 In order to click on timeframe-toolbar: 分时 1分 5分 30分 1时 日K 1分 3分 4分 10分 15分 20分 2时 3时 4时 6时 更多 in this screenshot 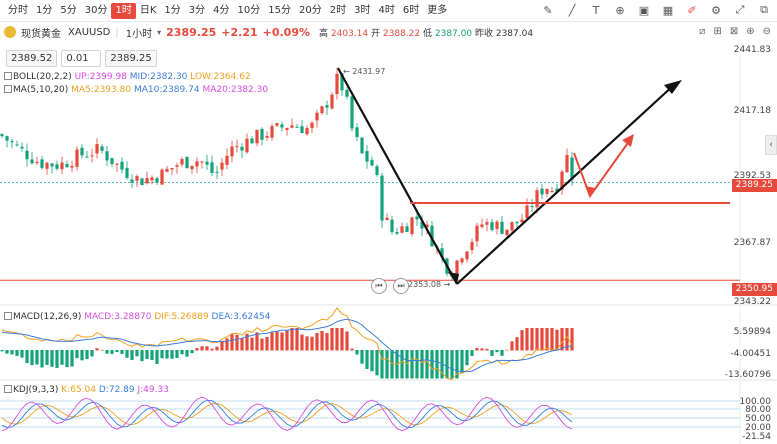, I will do `click(388, 11)`.